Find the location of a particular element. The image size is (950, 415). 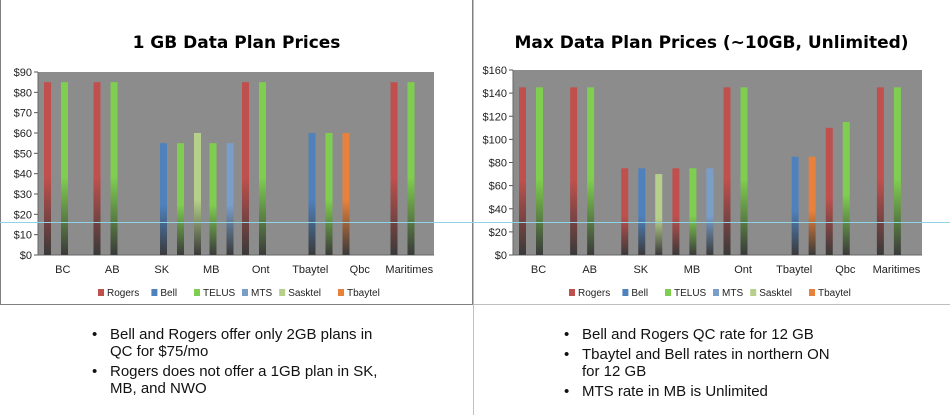

chart-title: Max Data Plan Prices (~10GB, Unlimited) is located at coordinates (711, 43).